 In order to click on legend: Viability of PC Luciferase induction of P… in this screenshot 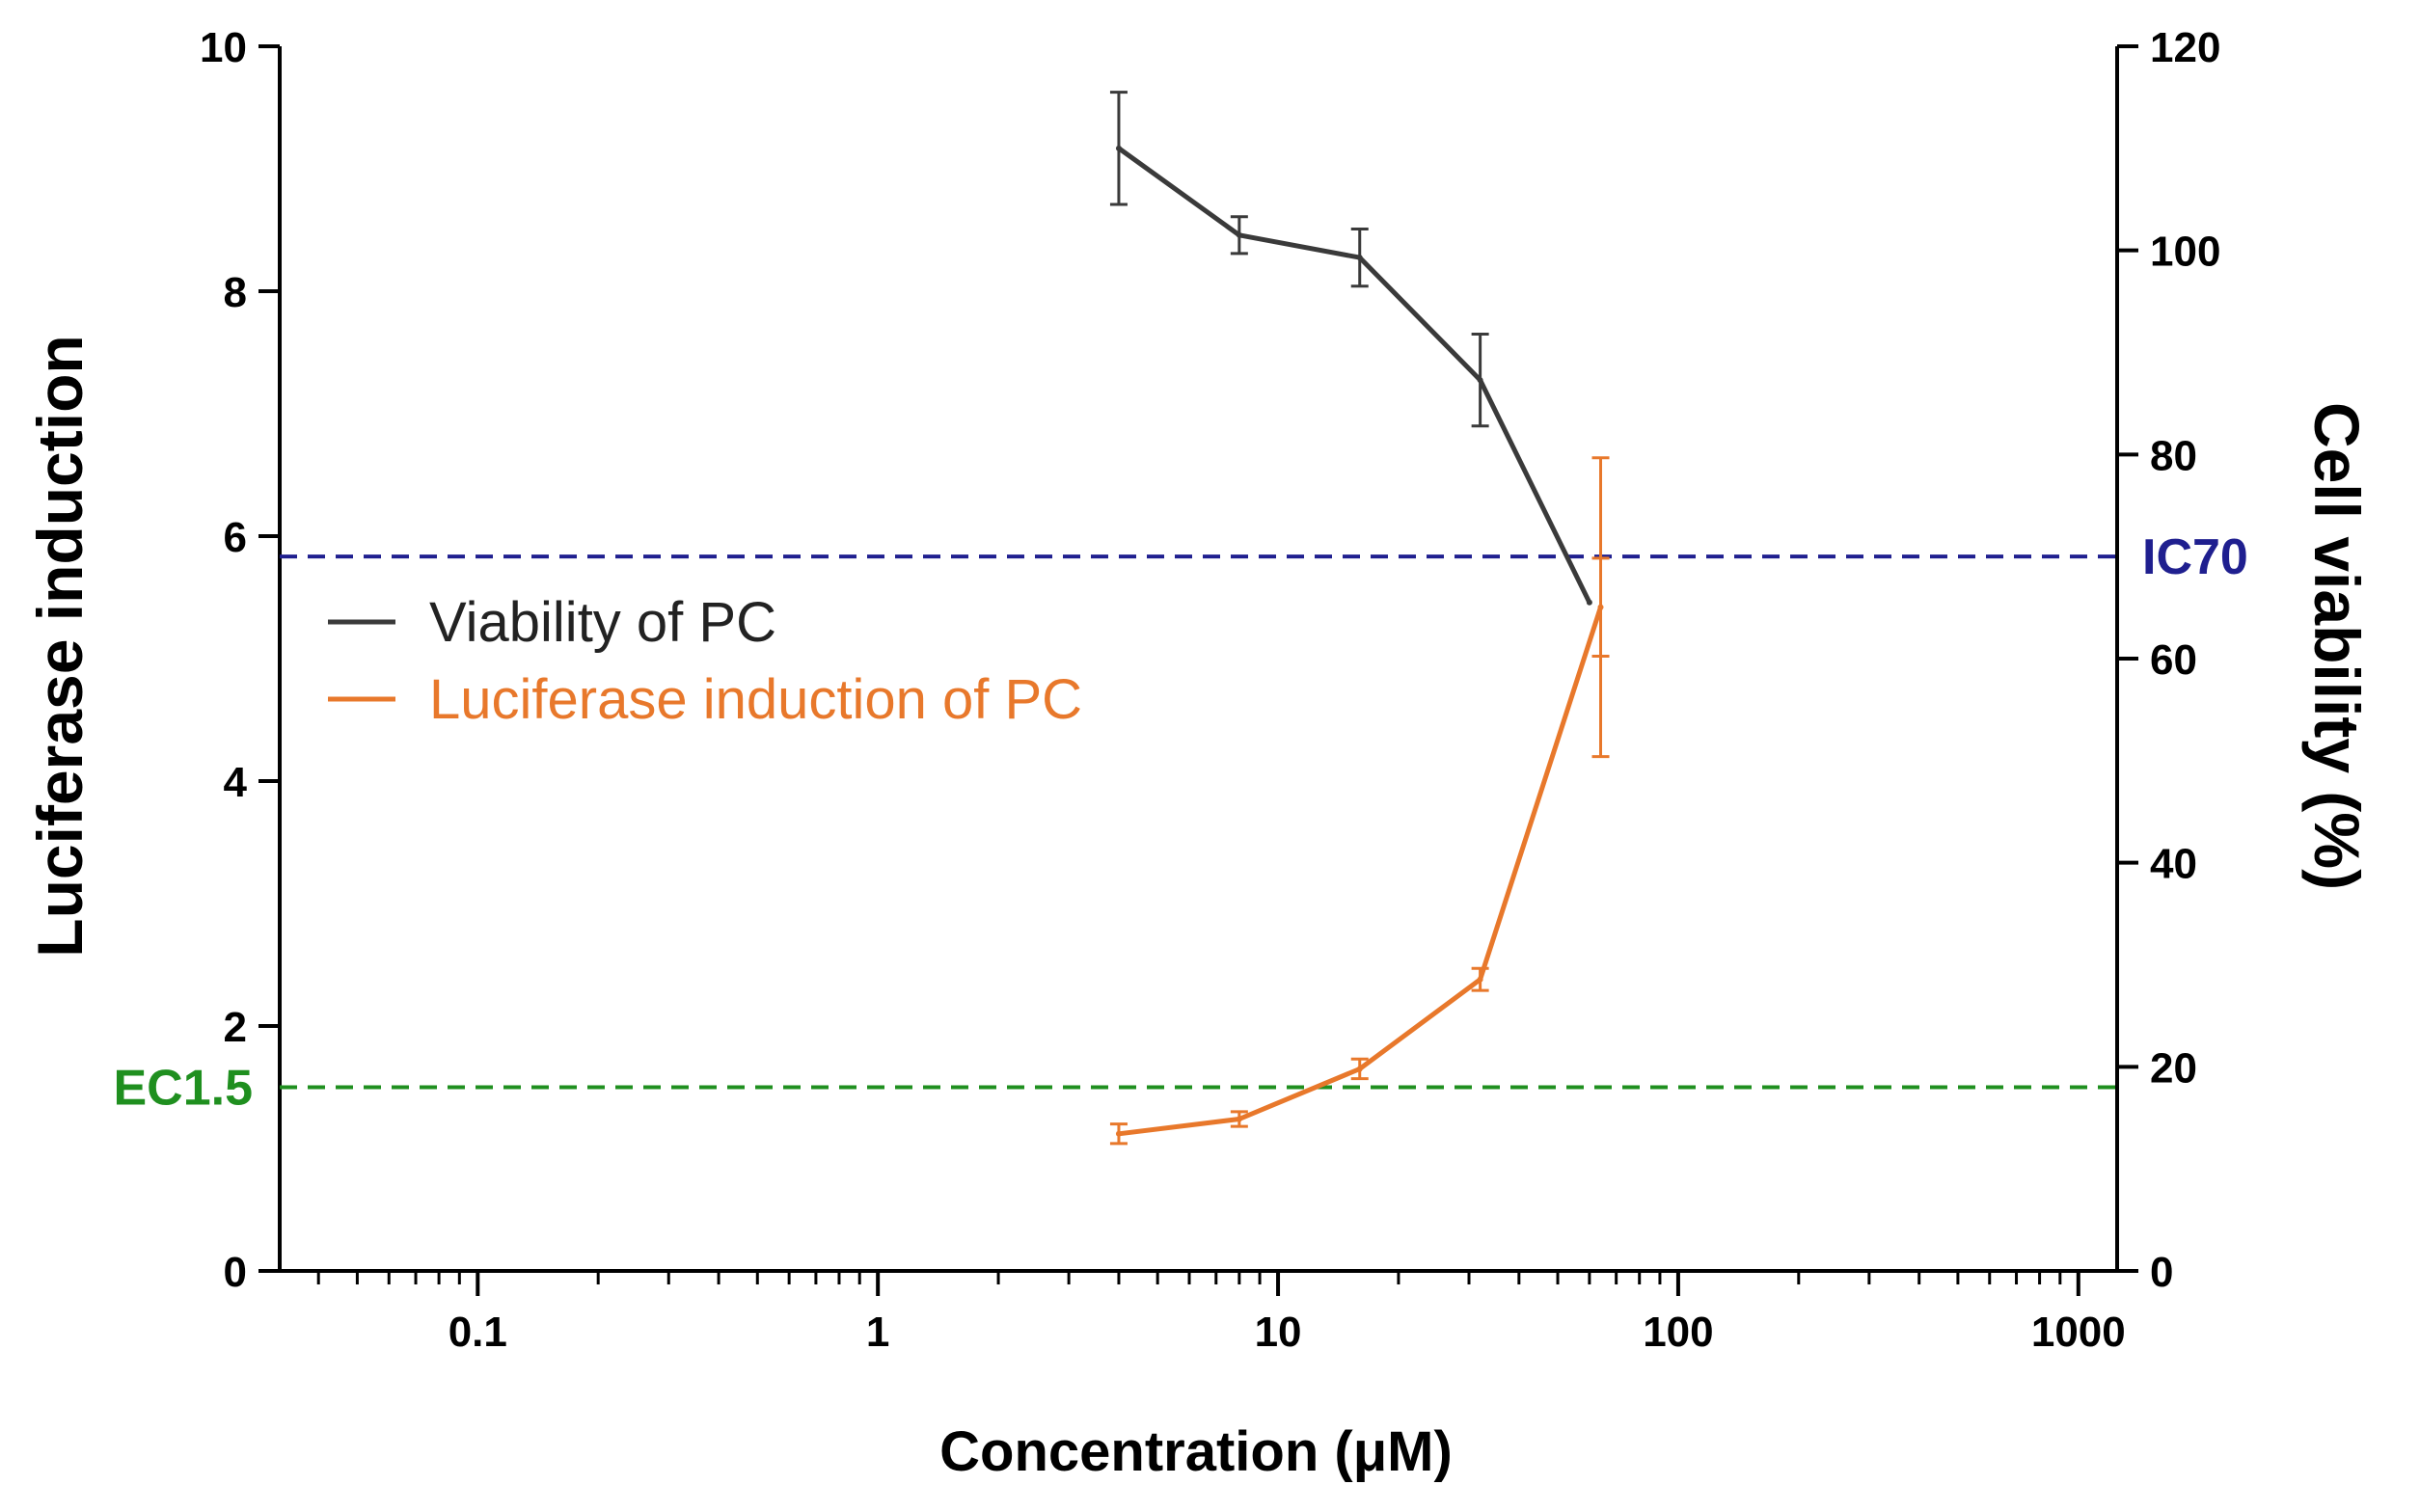, I will do `click(705, 661)`.